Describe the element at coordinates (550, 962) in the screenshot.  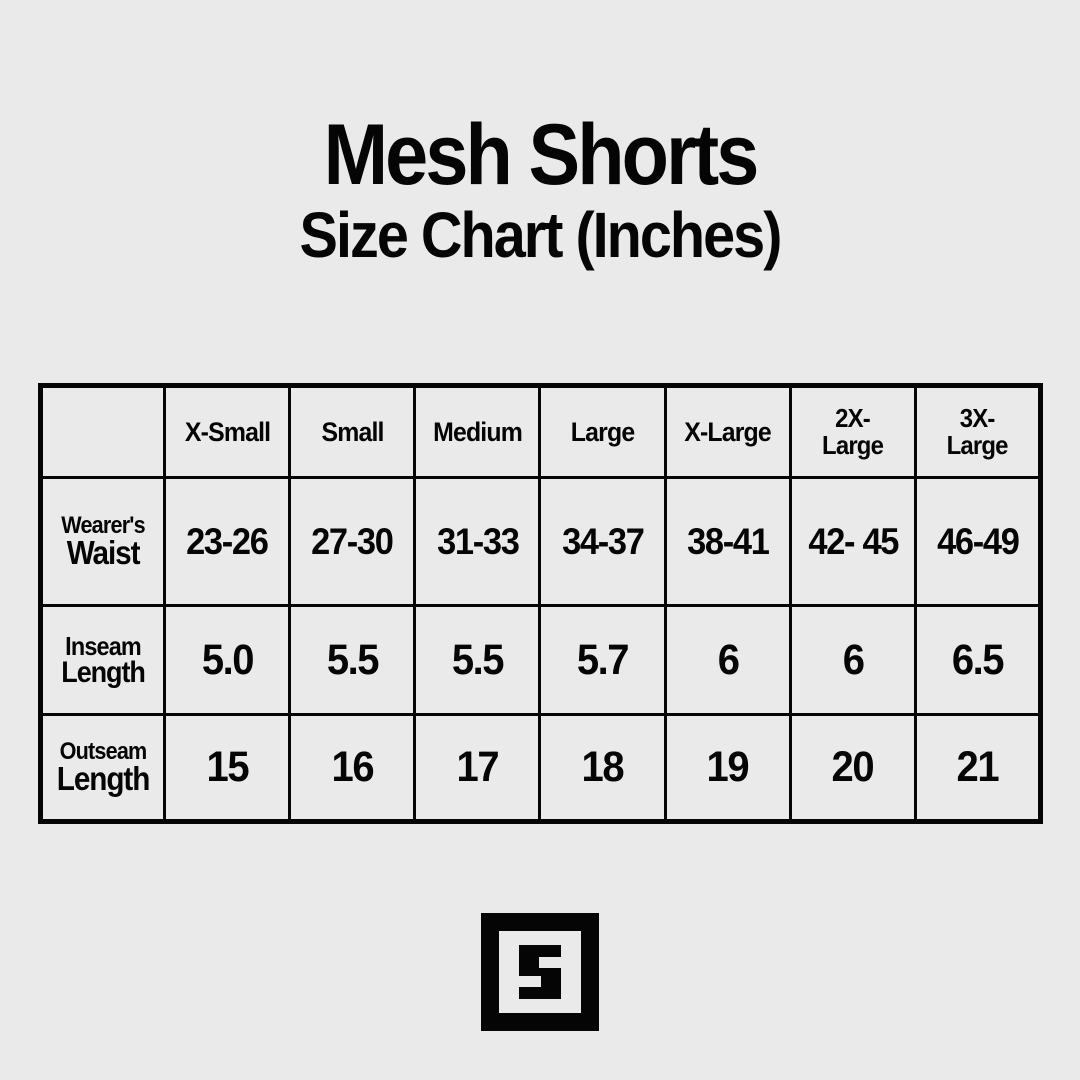
I see `logo-s-notch-top` at that location.